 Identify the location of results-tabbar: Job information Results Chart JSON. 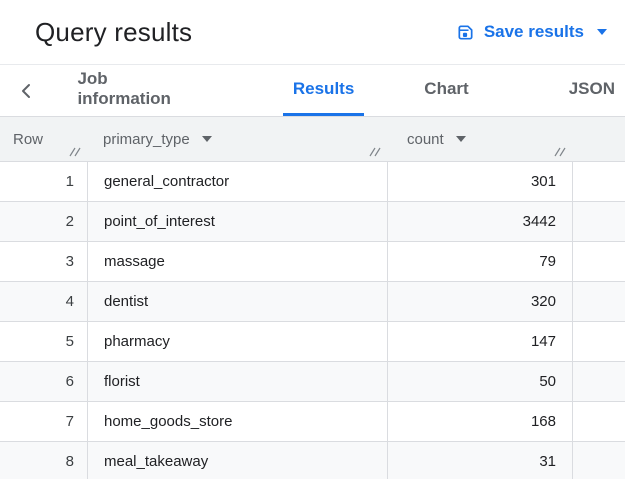
(312, 91).